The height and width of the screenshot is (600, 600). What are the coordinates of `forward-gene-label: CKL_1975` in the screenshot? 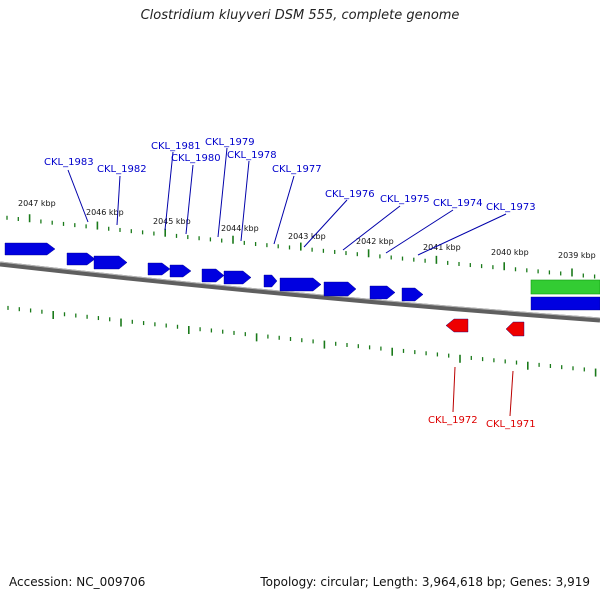 It's located at (405, 199).